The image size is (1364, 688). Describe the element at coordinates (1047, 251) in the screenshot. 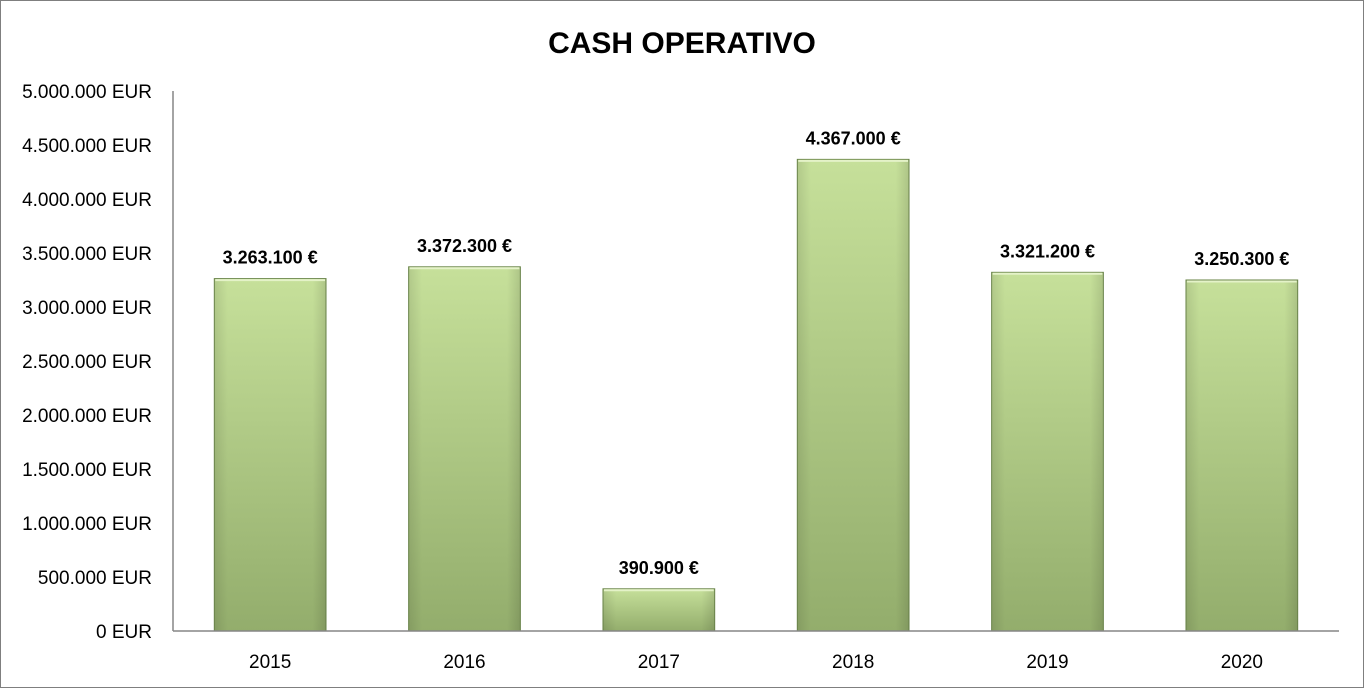

I see `data-label: 3.321.200 €` at that location.